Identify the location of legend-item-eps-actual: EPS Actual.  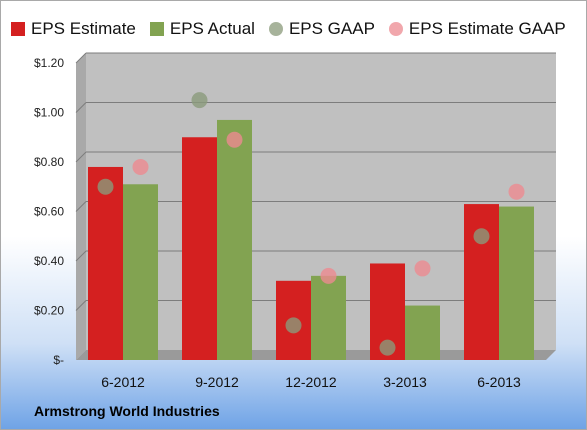
(202, 29).